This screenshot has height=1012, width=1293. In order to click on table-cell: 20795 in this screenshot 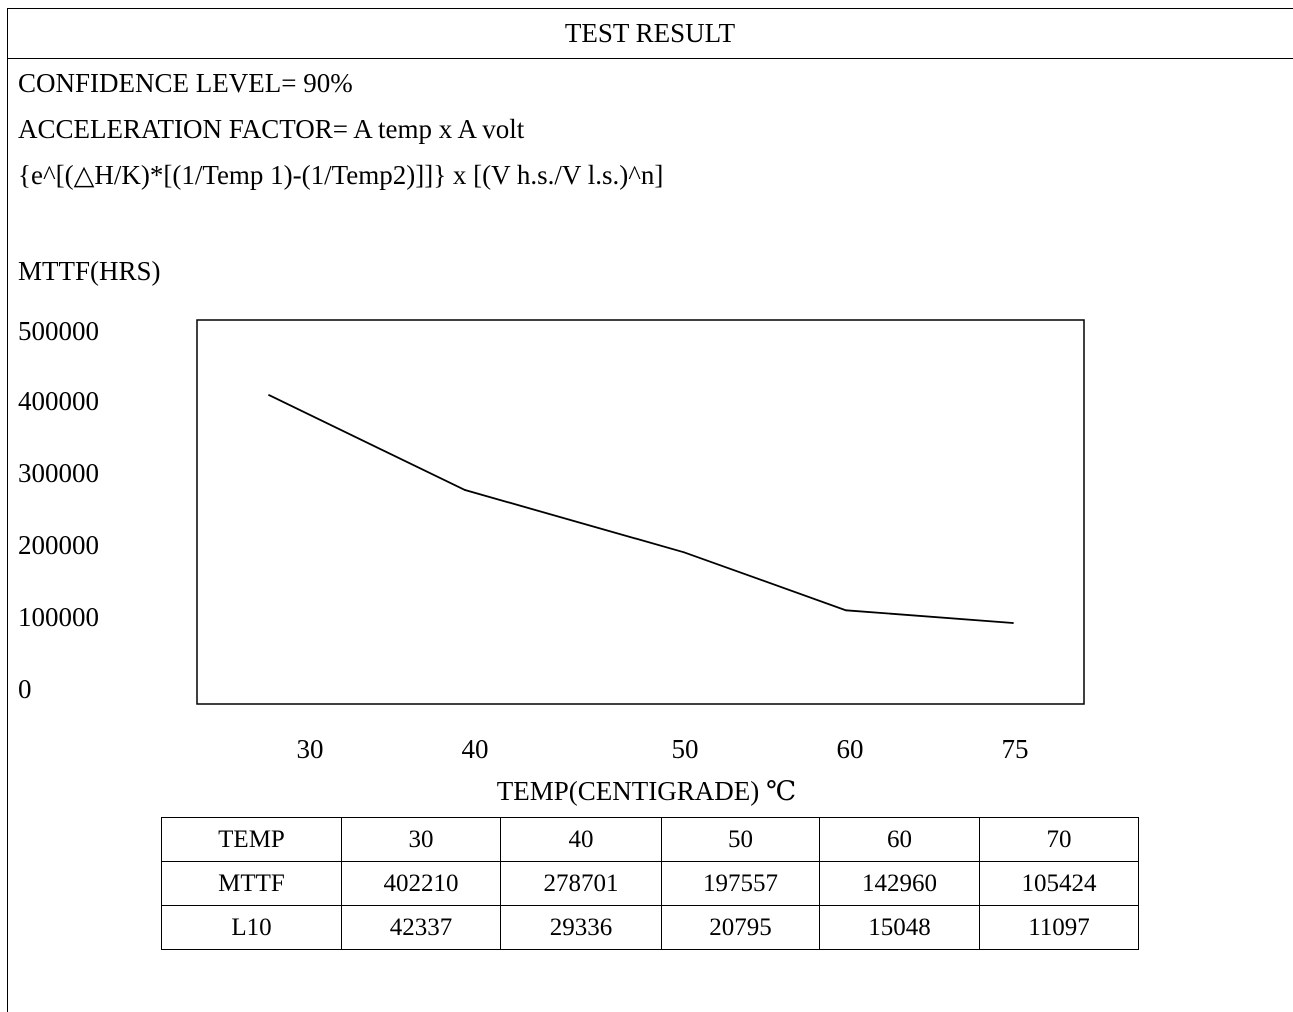, I will do `click(740, 927)`.